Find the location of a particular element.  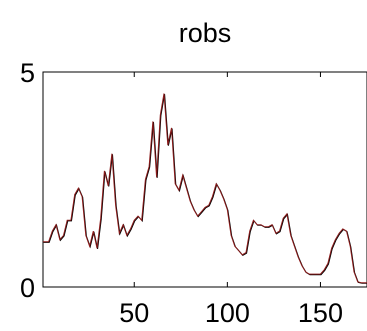

y-axis: 05 is located at coordinates (34, 180).